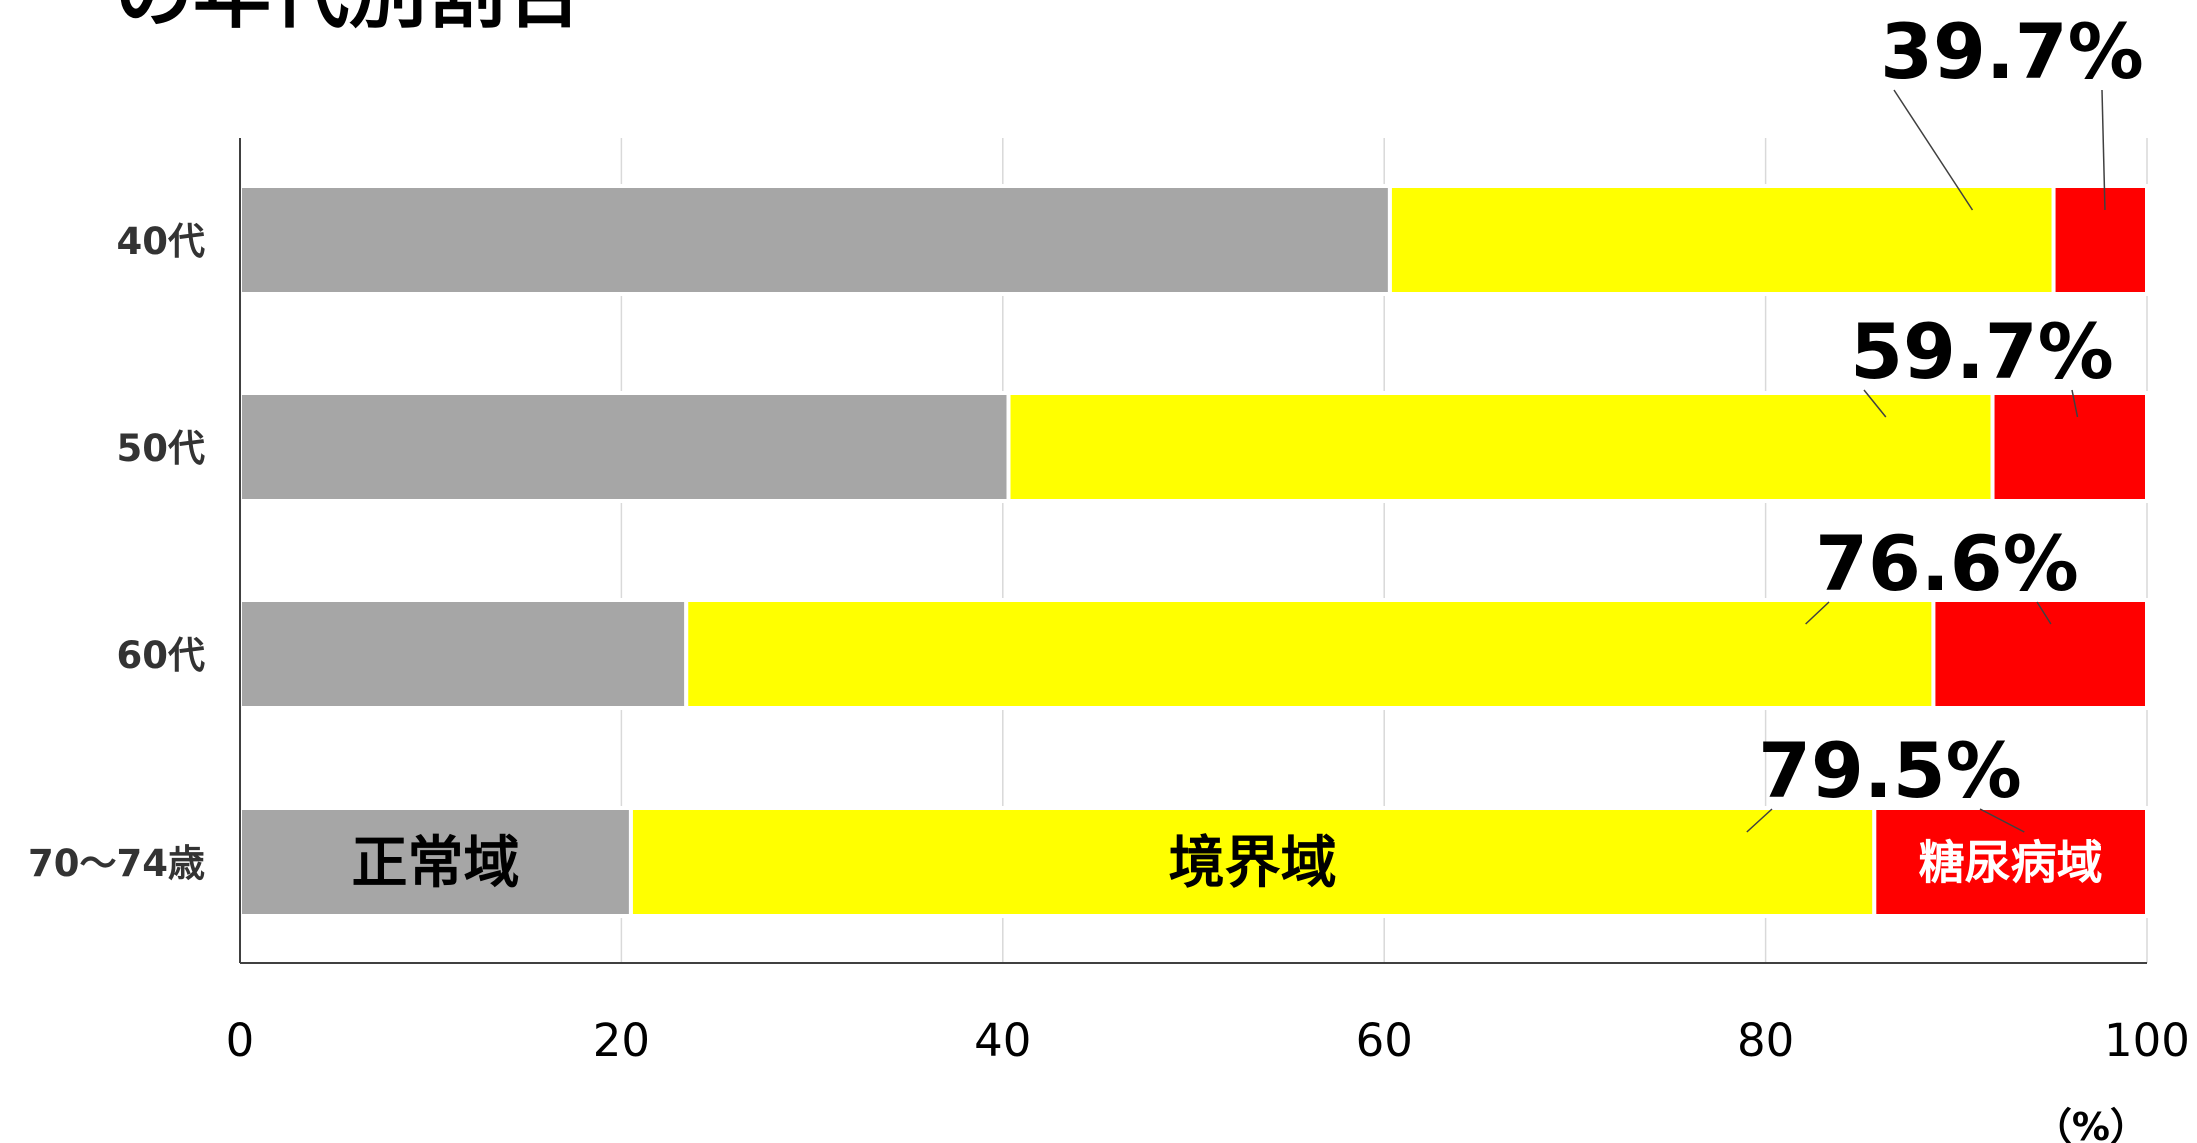 This screenshot has height=1143, width=2197. What do you see at coordinates (2147, 1040) in the screenshot?
I see `x-tick-label: 100` at bounding box center [2147, 1040].